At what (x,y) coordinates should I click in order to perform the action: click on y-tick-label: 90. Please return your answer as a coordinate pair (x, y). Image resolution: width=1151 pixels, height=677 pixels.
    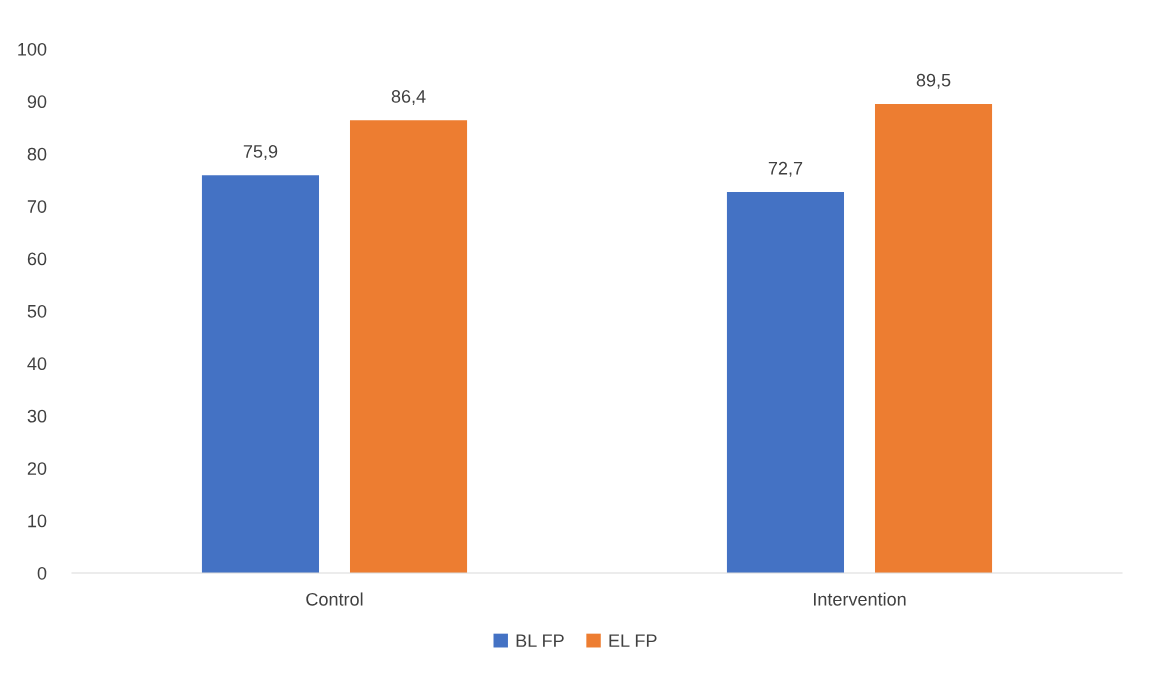
    Looking at the image, I should click on (37, 102).